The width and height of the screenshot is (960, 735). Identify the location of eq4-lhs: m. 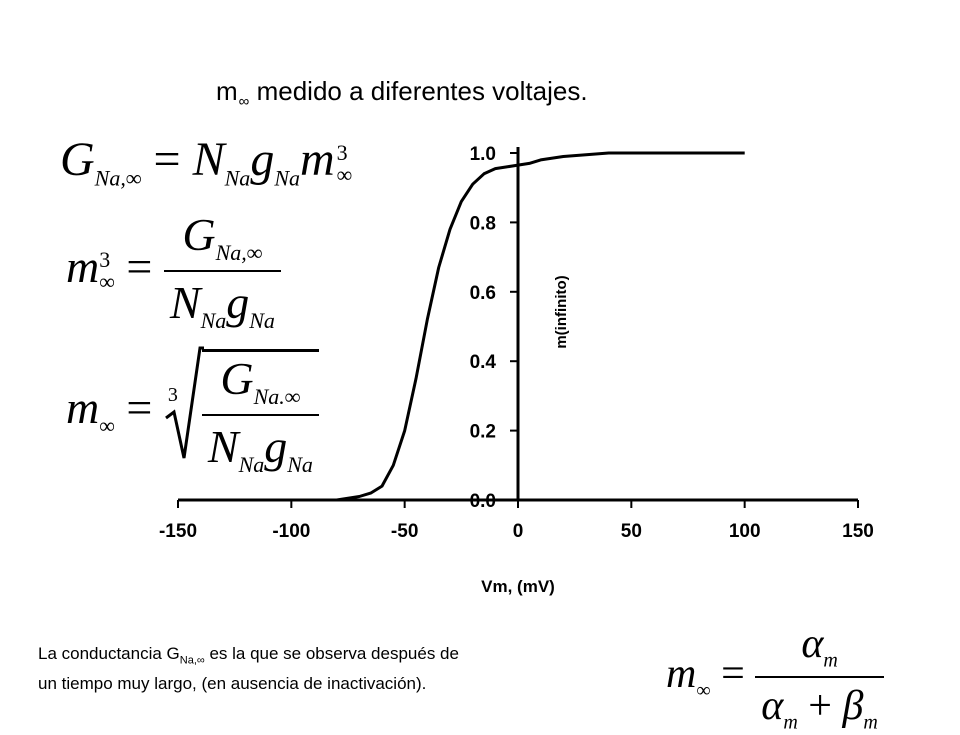
(681, 674).